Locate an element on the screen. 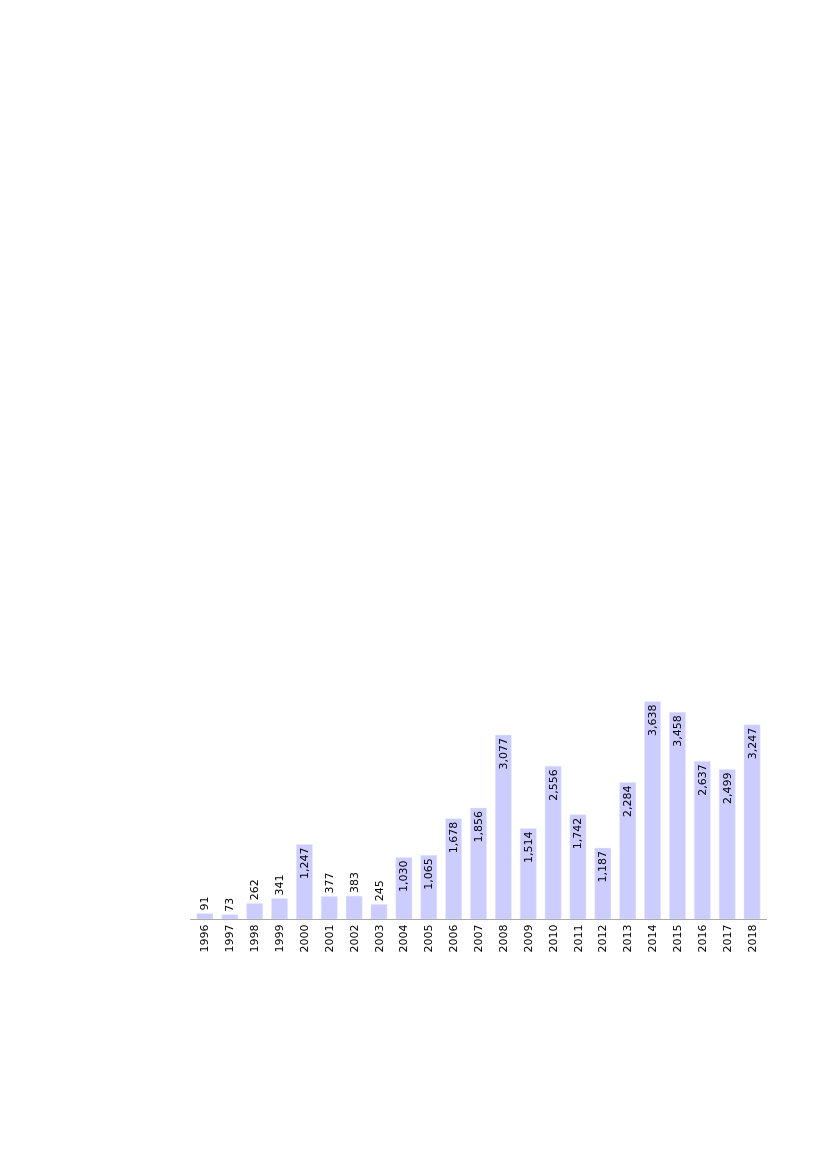 The width and height of the screenshot is (827, 1169). x-tick-label: 2012 is located at coordinates (603, 938).